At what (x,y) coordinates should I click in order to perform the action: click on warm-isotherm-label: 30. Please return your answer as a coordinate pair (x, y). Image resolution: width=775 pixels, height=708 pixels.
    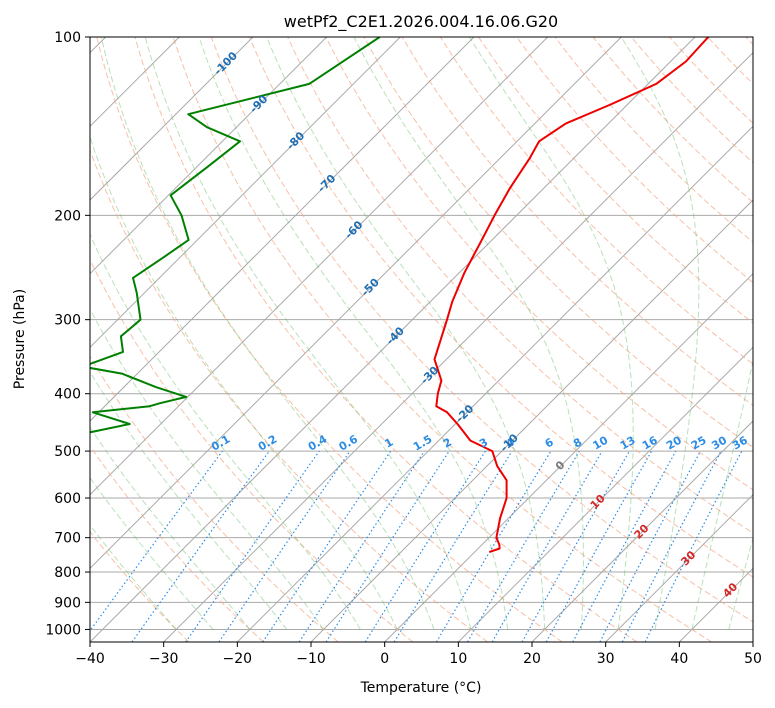
    Looking at the image, I should click on (688, 558).